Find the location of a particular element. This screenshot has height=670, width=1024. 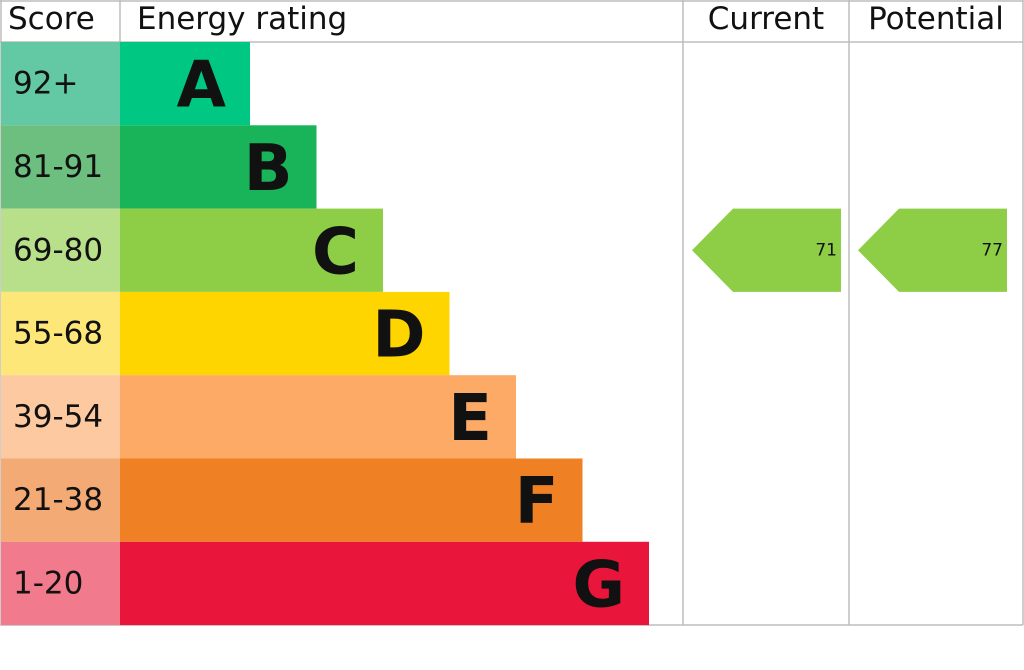

score-label: 21-38 is located at coordinates (58, 500).